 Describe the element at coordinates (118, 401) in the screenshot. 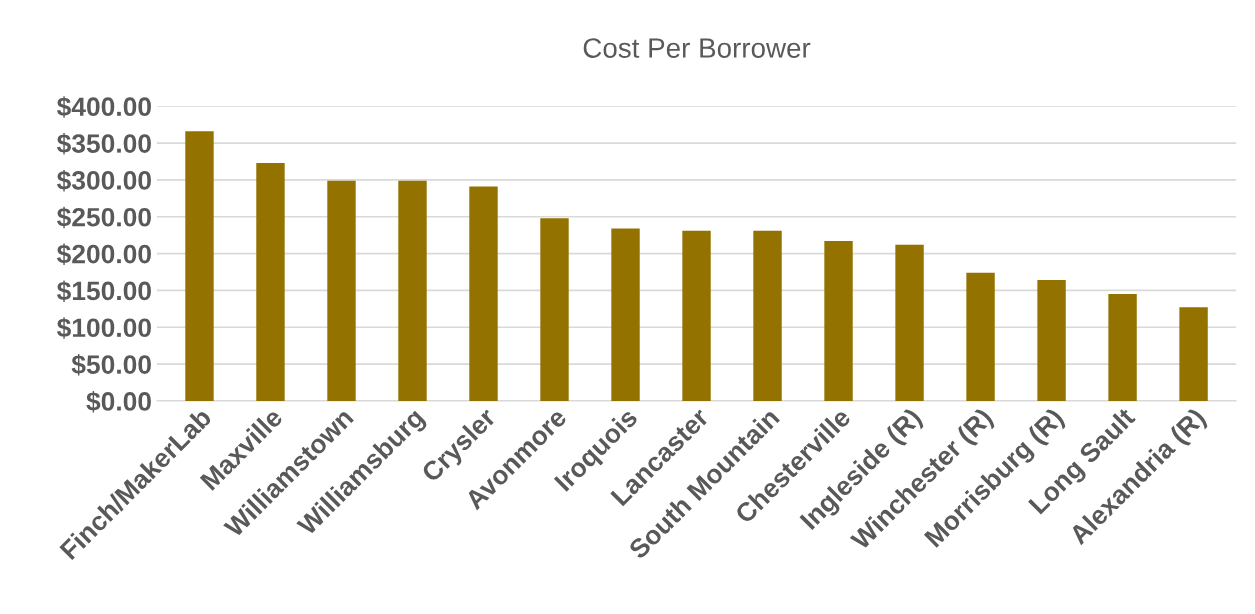

I see `y-tick-label: $0.00` at that location.